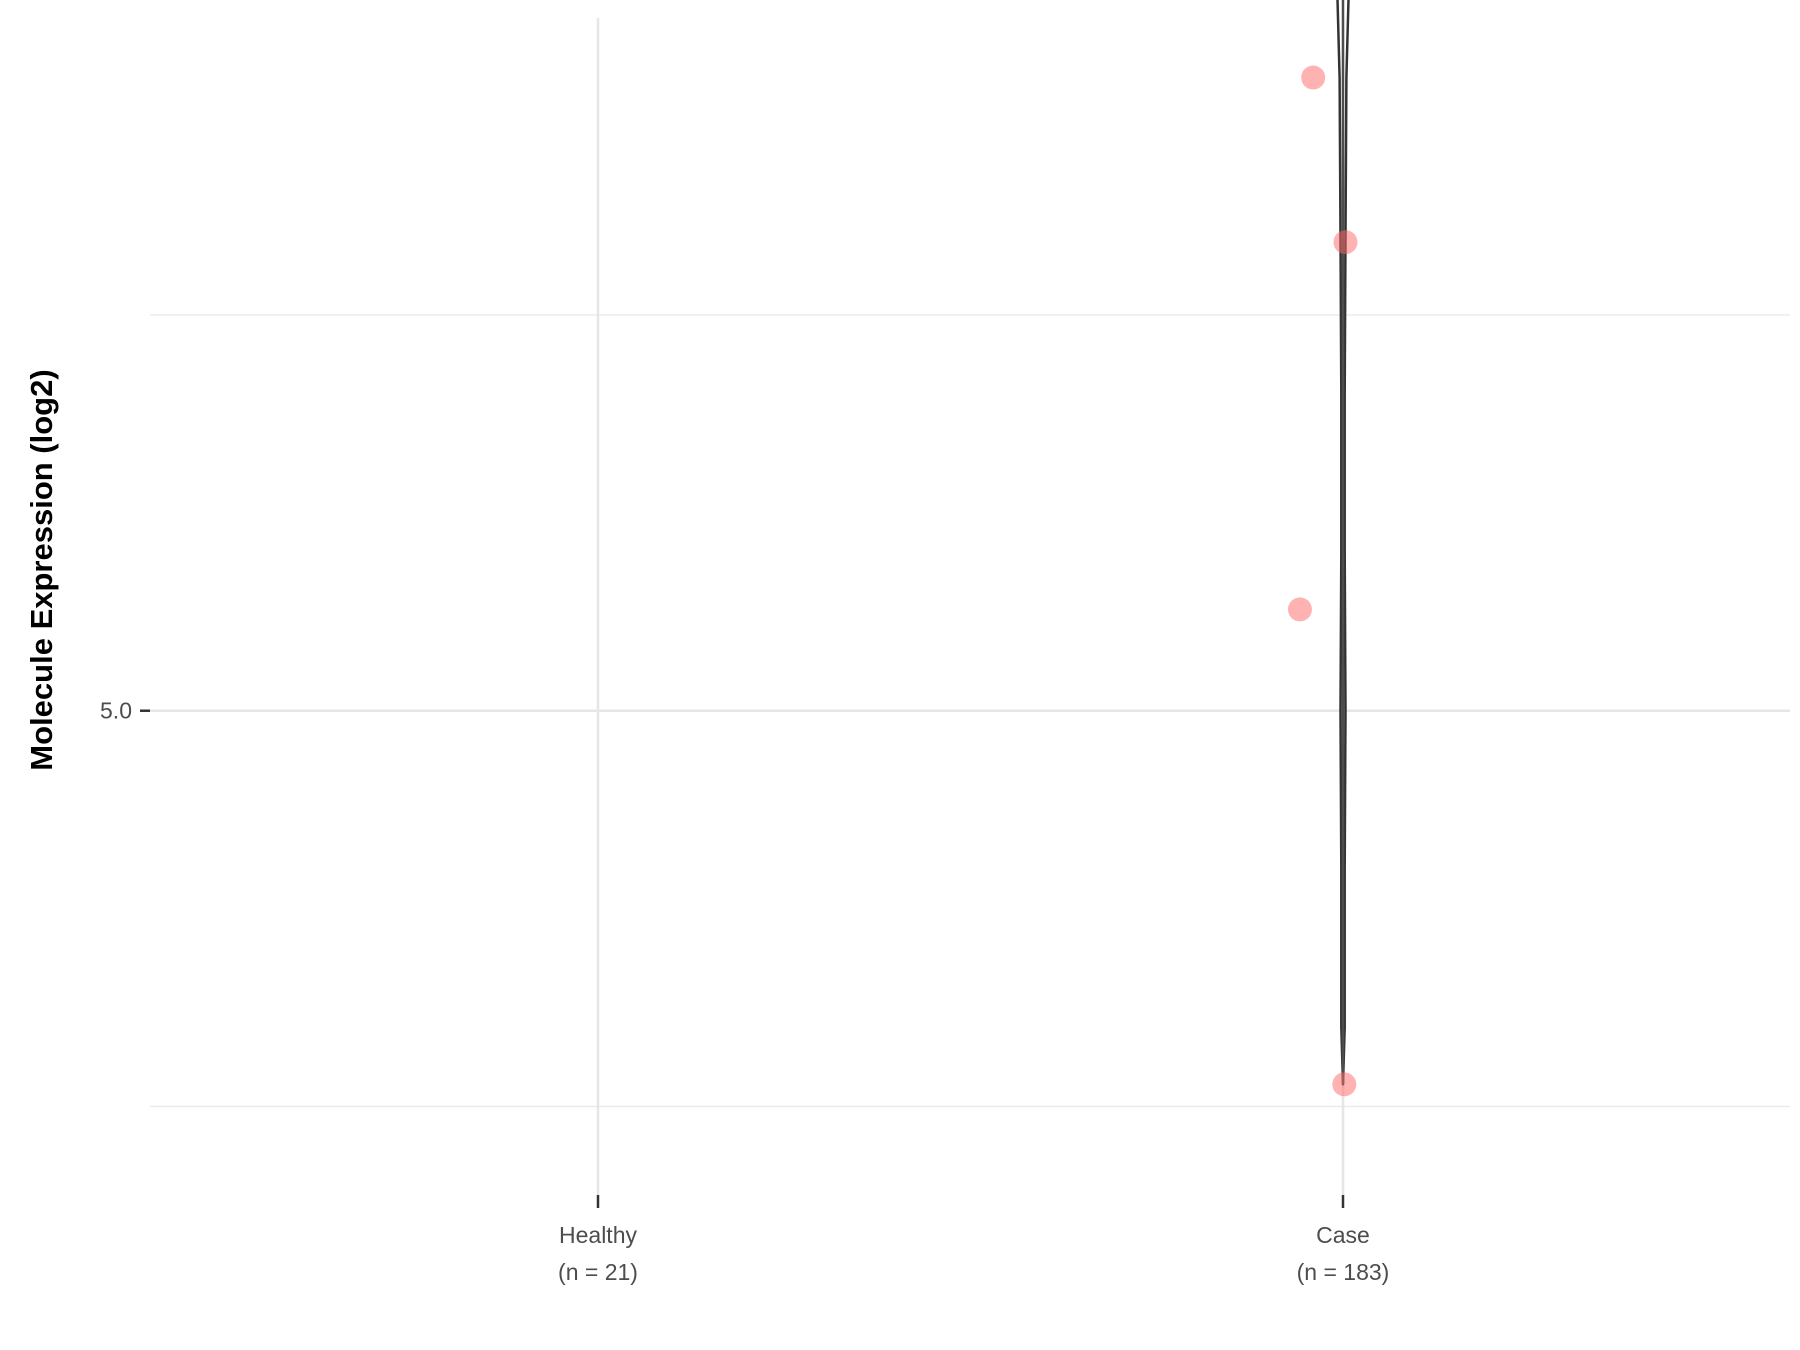 This screenshot has width=1800, height=1350. I want to click on y-axis-title: Molecule Expression (log2), so click(41, 569).